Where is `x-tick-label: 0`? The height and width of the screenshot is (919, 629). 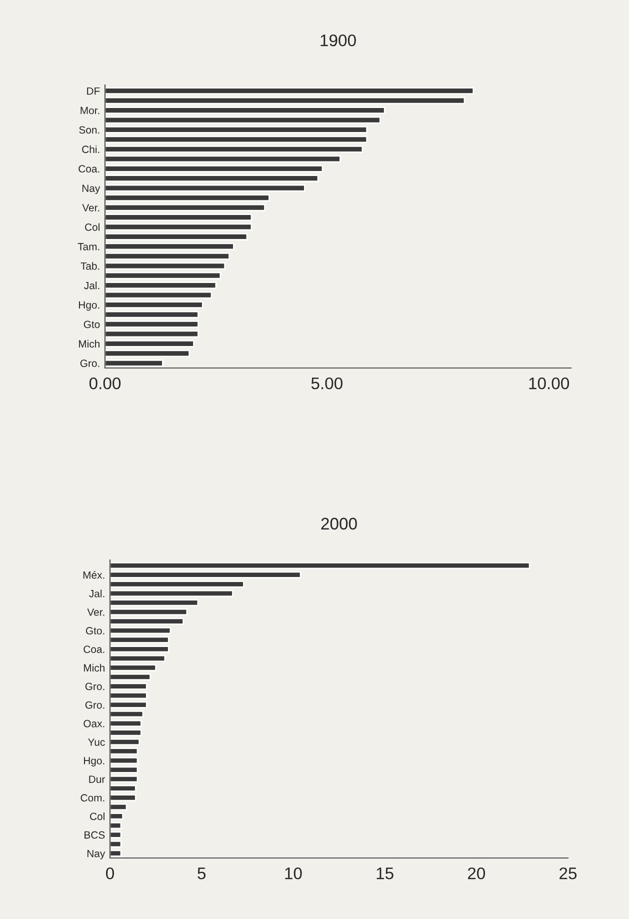
x-tick-label: 0 is located at coordinates (110, 873).